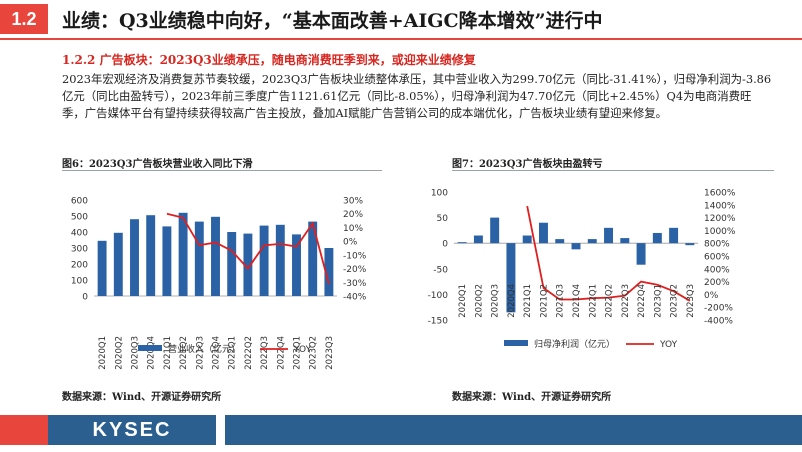  I want to click on category-label: 2020Q4, so click(152, 353).